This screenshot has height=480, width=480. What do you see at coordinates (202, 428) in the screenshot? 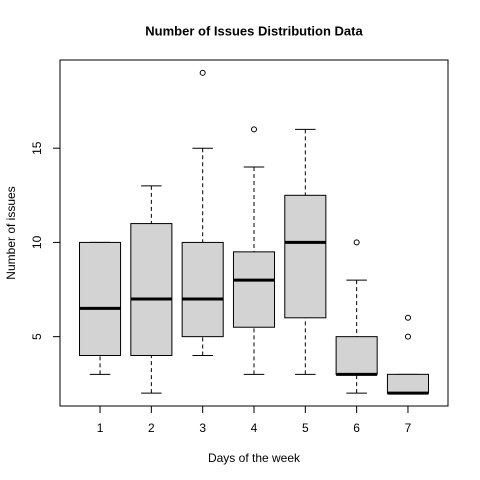
I see `x-tick-label: 3` at bounding box center [202, 428].